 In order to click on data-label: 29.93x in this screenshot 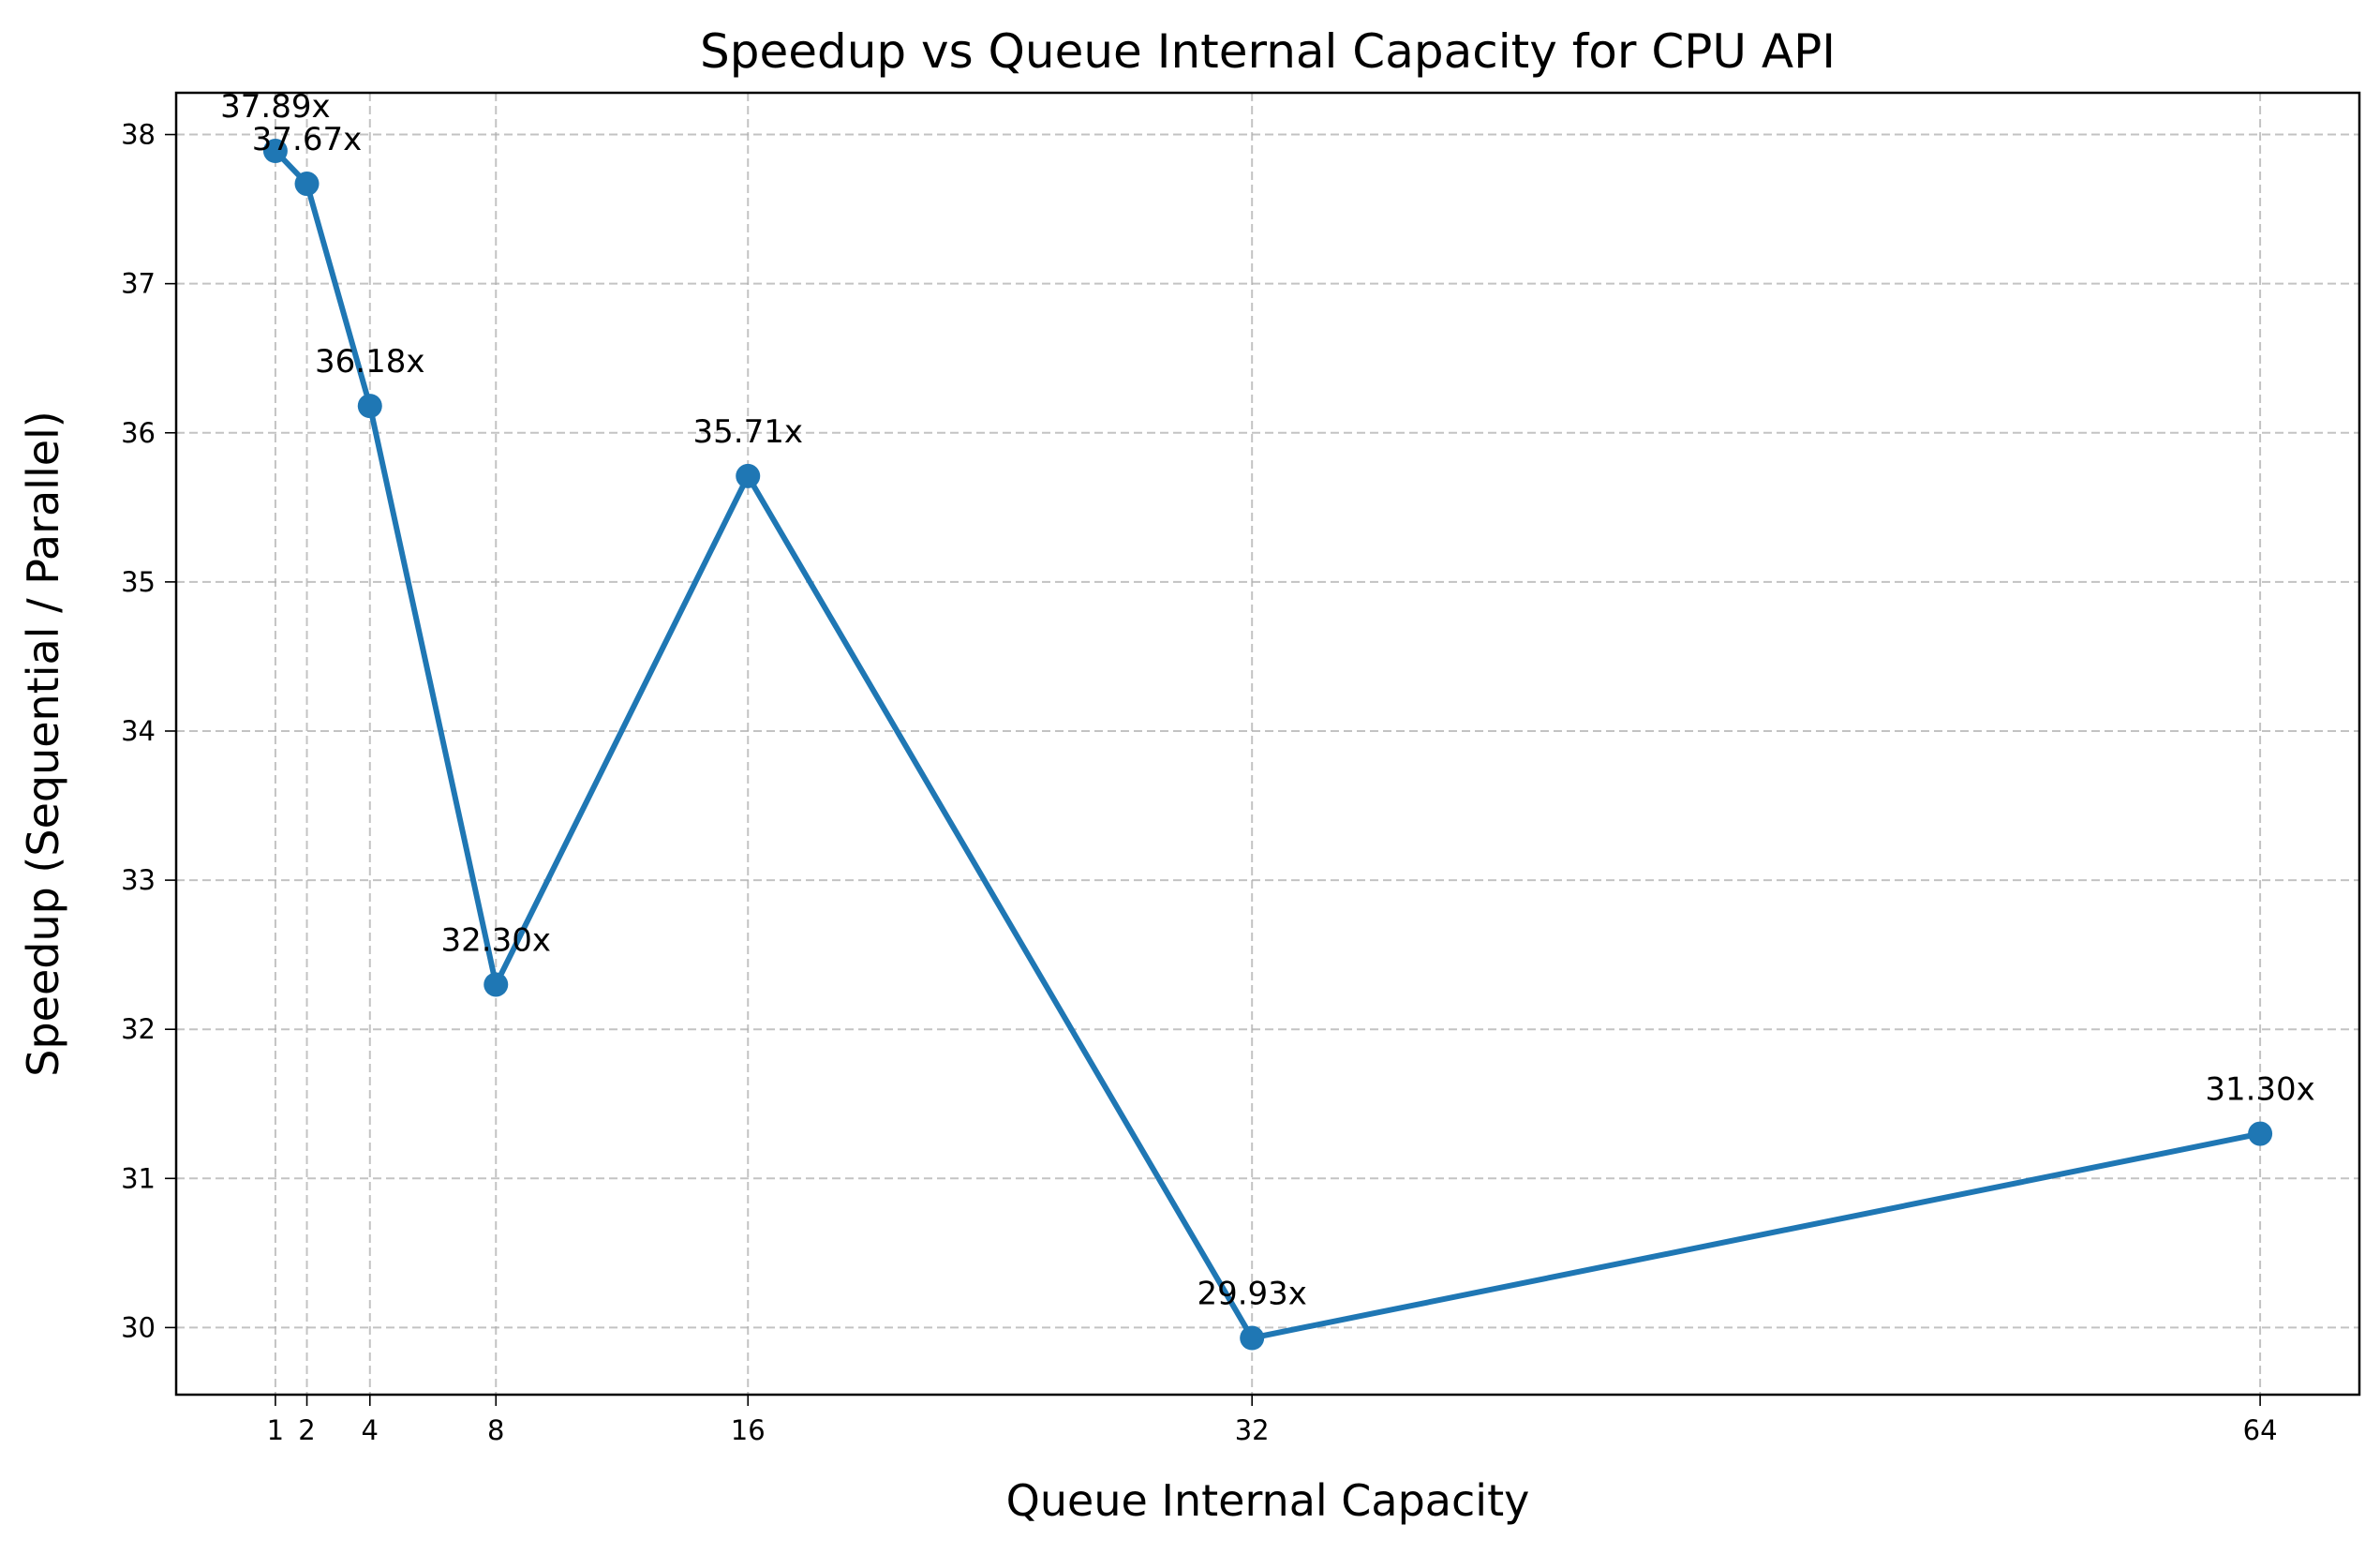, I will do `click(1251, 1294)`.